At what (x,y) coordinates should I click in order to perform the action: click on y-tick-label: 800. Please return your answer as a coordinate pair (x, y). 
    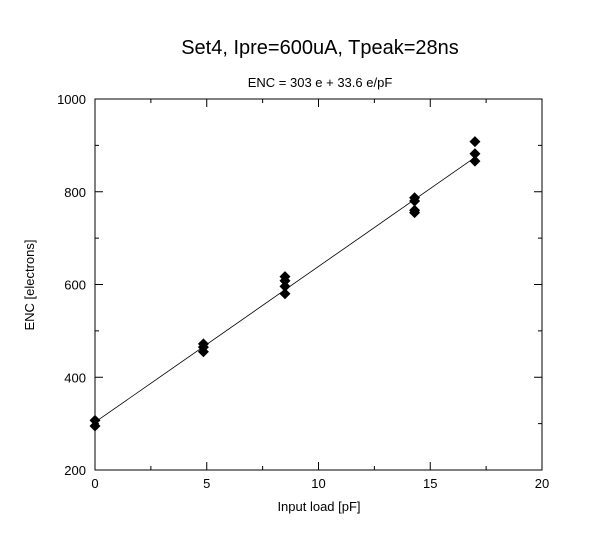
    Looking at the image, I should click on (75, 192).